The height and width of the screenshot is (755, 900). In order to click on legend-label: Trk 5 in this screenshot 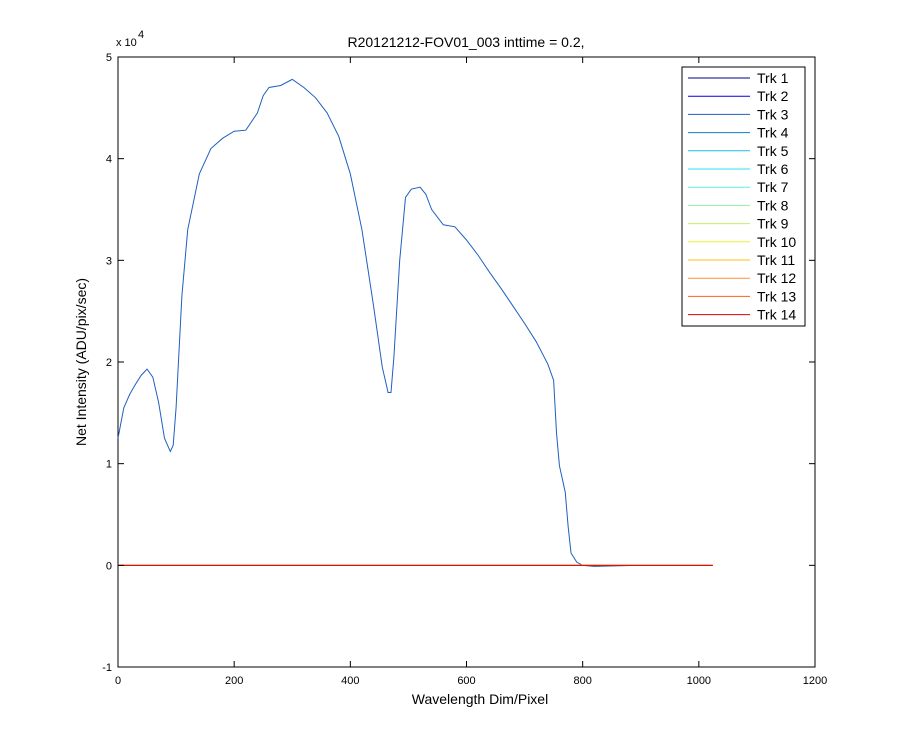, I will do `click(773, 151)`.